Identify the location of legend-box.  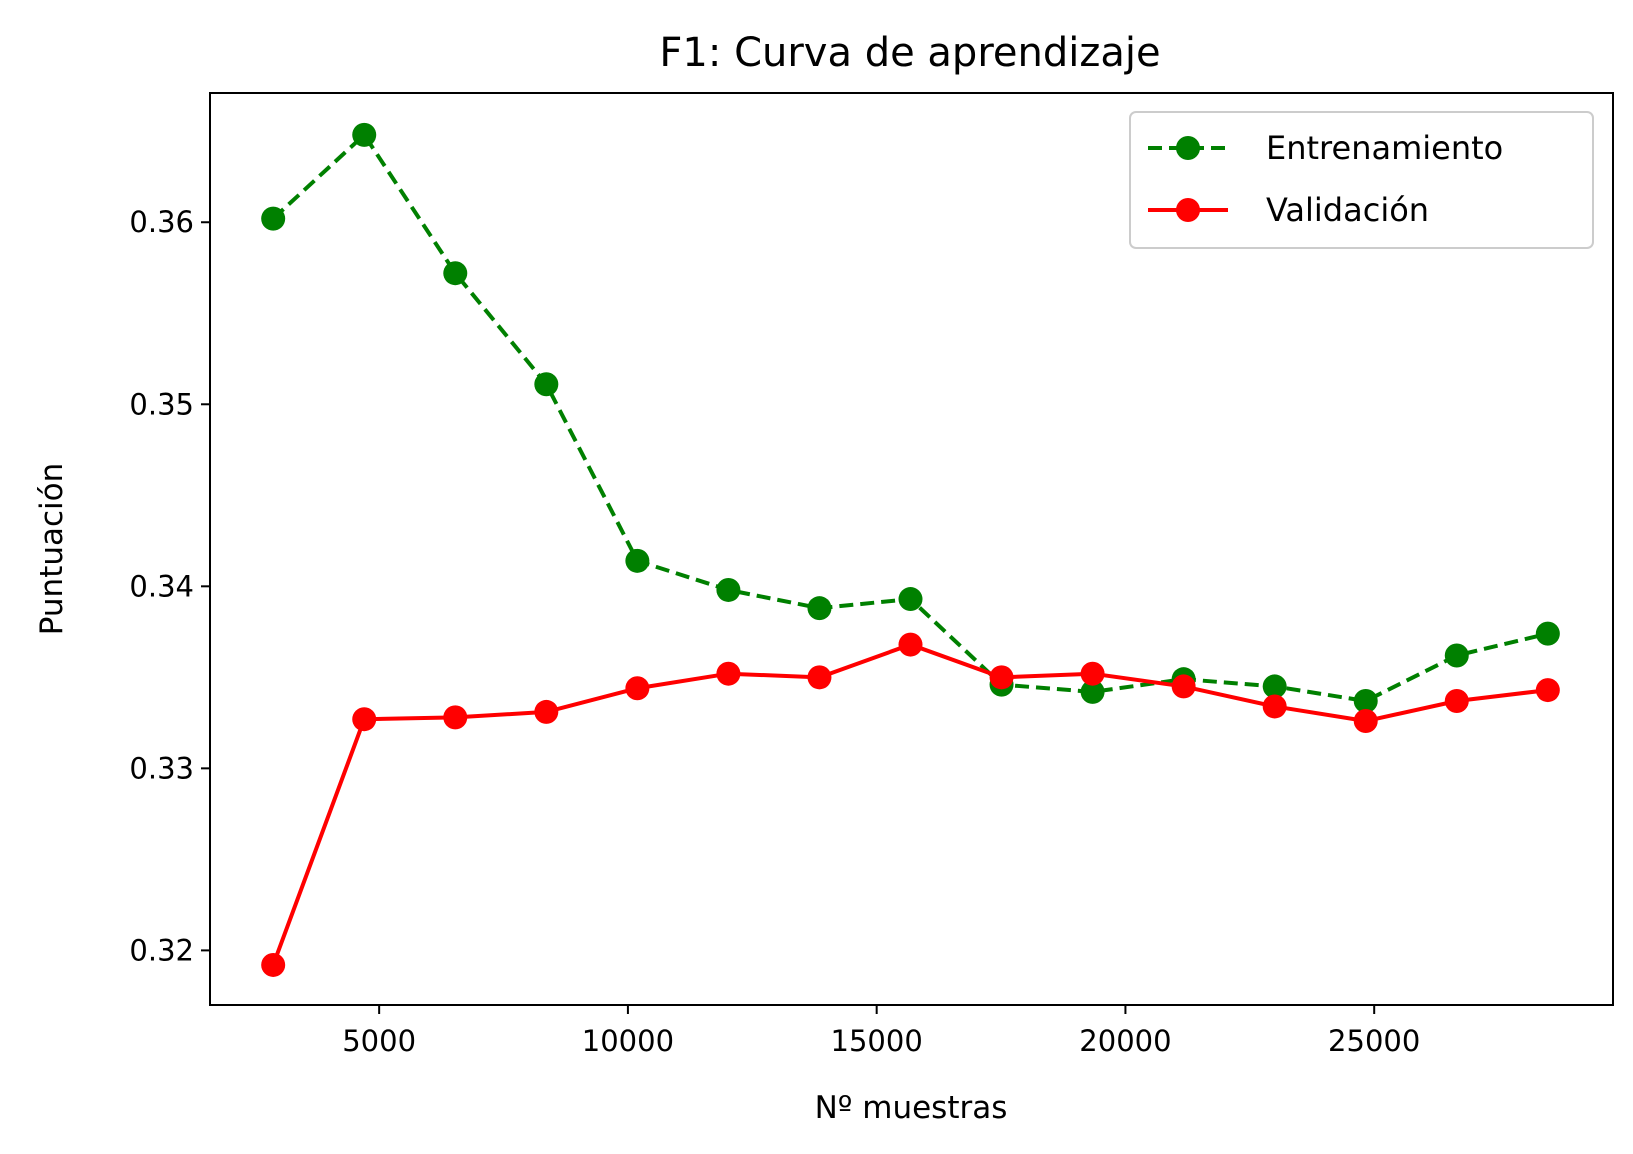
(1361, 180).